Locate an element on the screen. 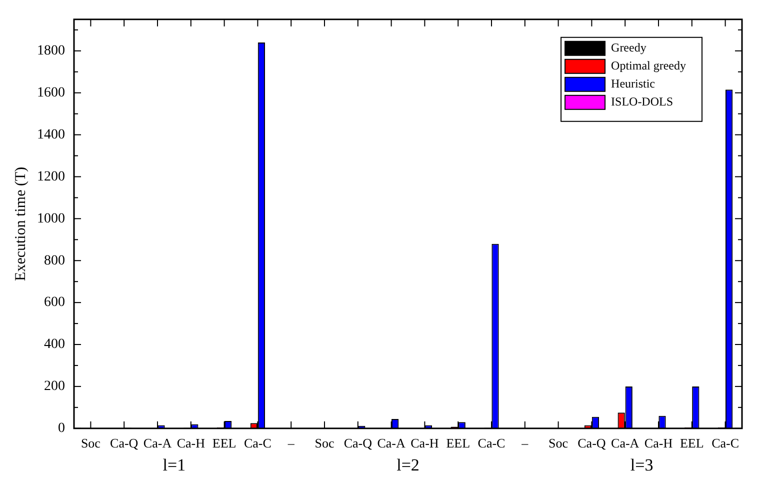 This screenshot has width=765, height=498. y-tick-label: 1800 is located at coordinates (51, 51).